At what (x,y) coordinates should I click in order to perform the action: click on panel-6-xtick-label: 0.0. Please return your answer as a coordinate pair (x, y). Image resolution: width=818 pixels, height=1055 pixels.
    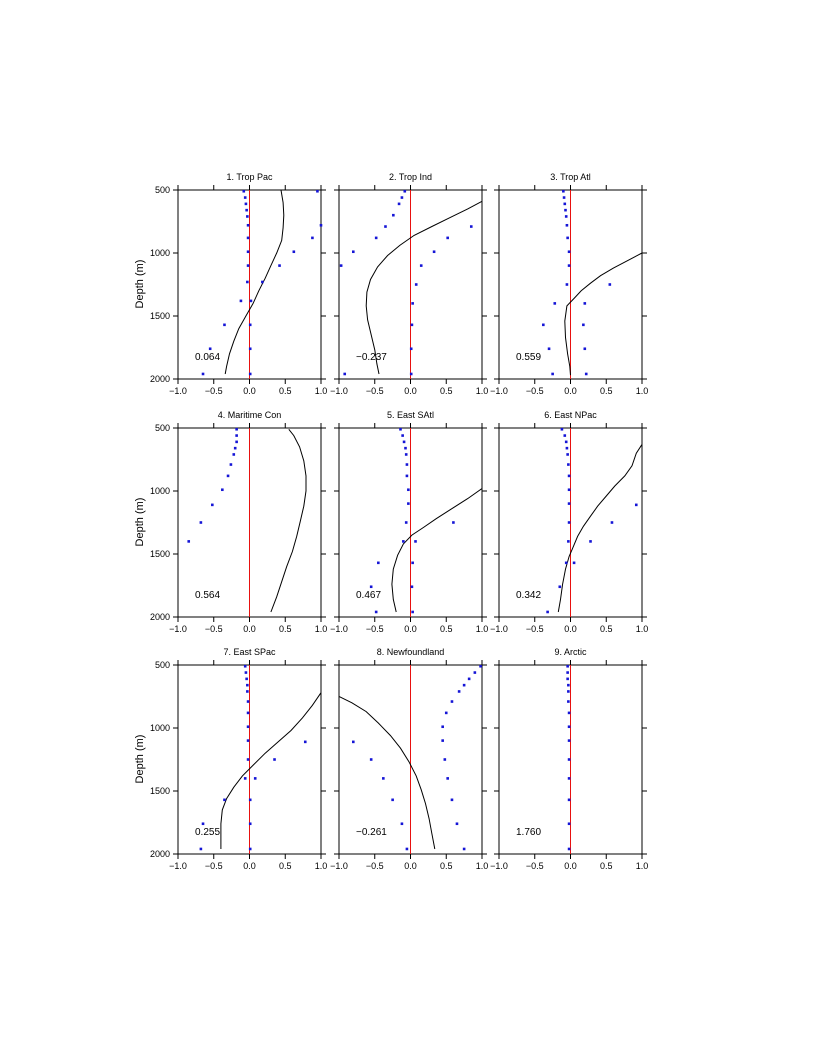
    Looking at the image, I should click on (570, 629).